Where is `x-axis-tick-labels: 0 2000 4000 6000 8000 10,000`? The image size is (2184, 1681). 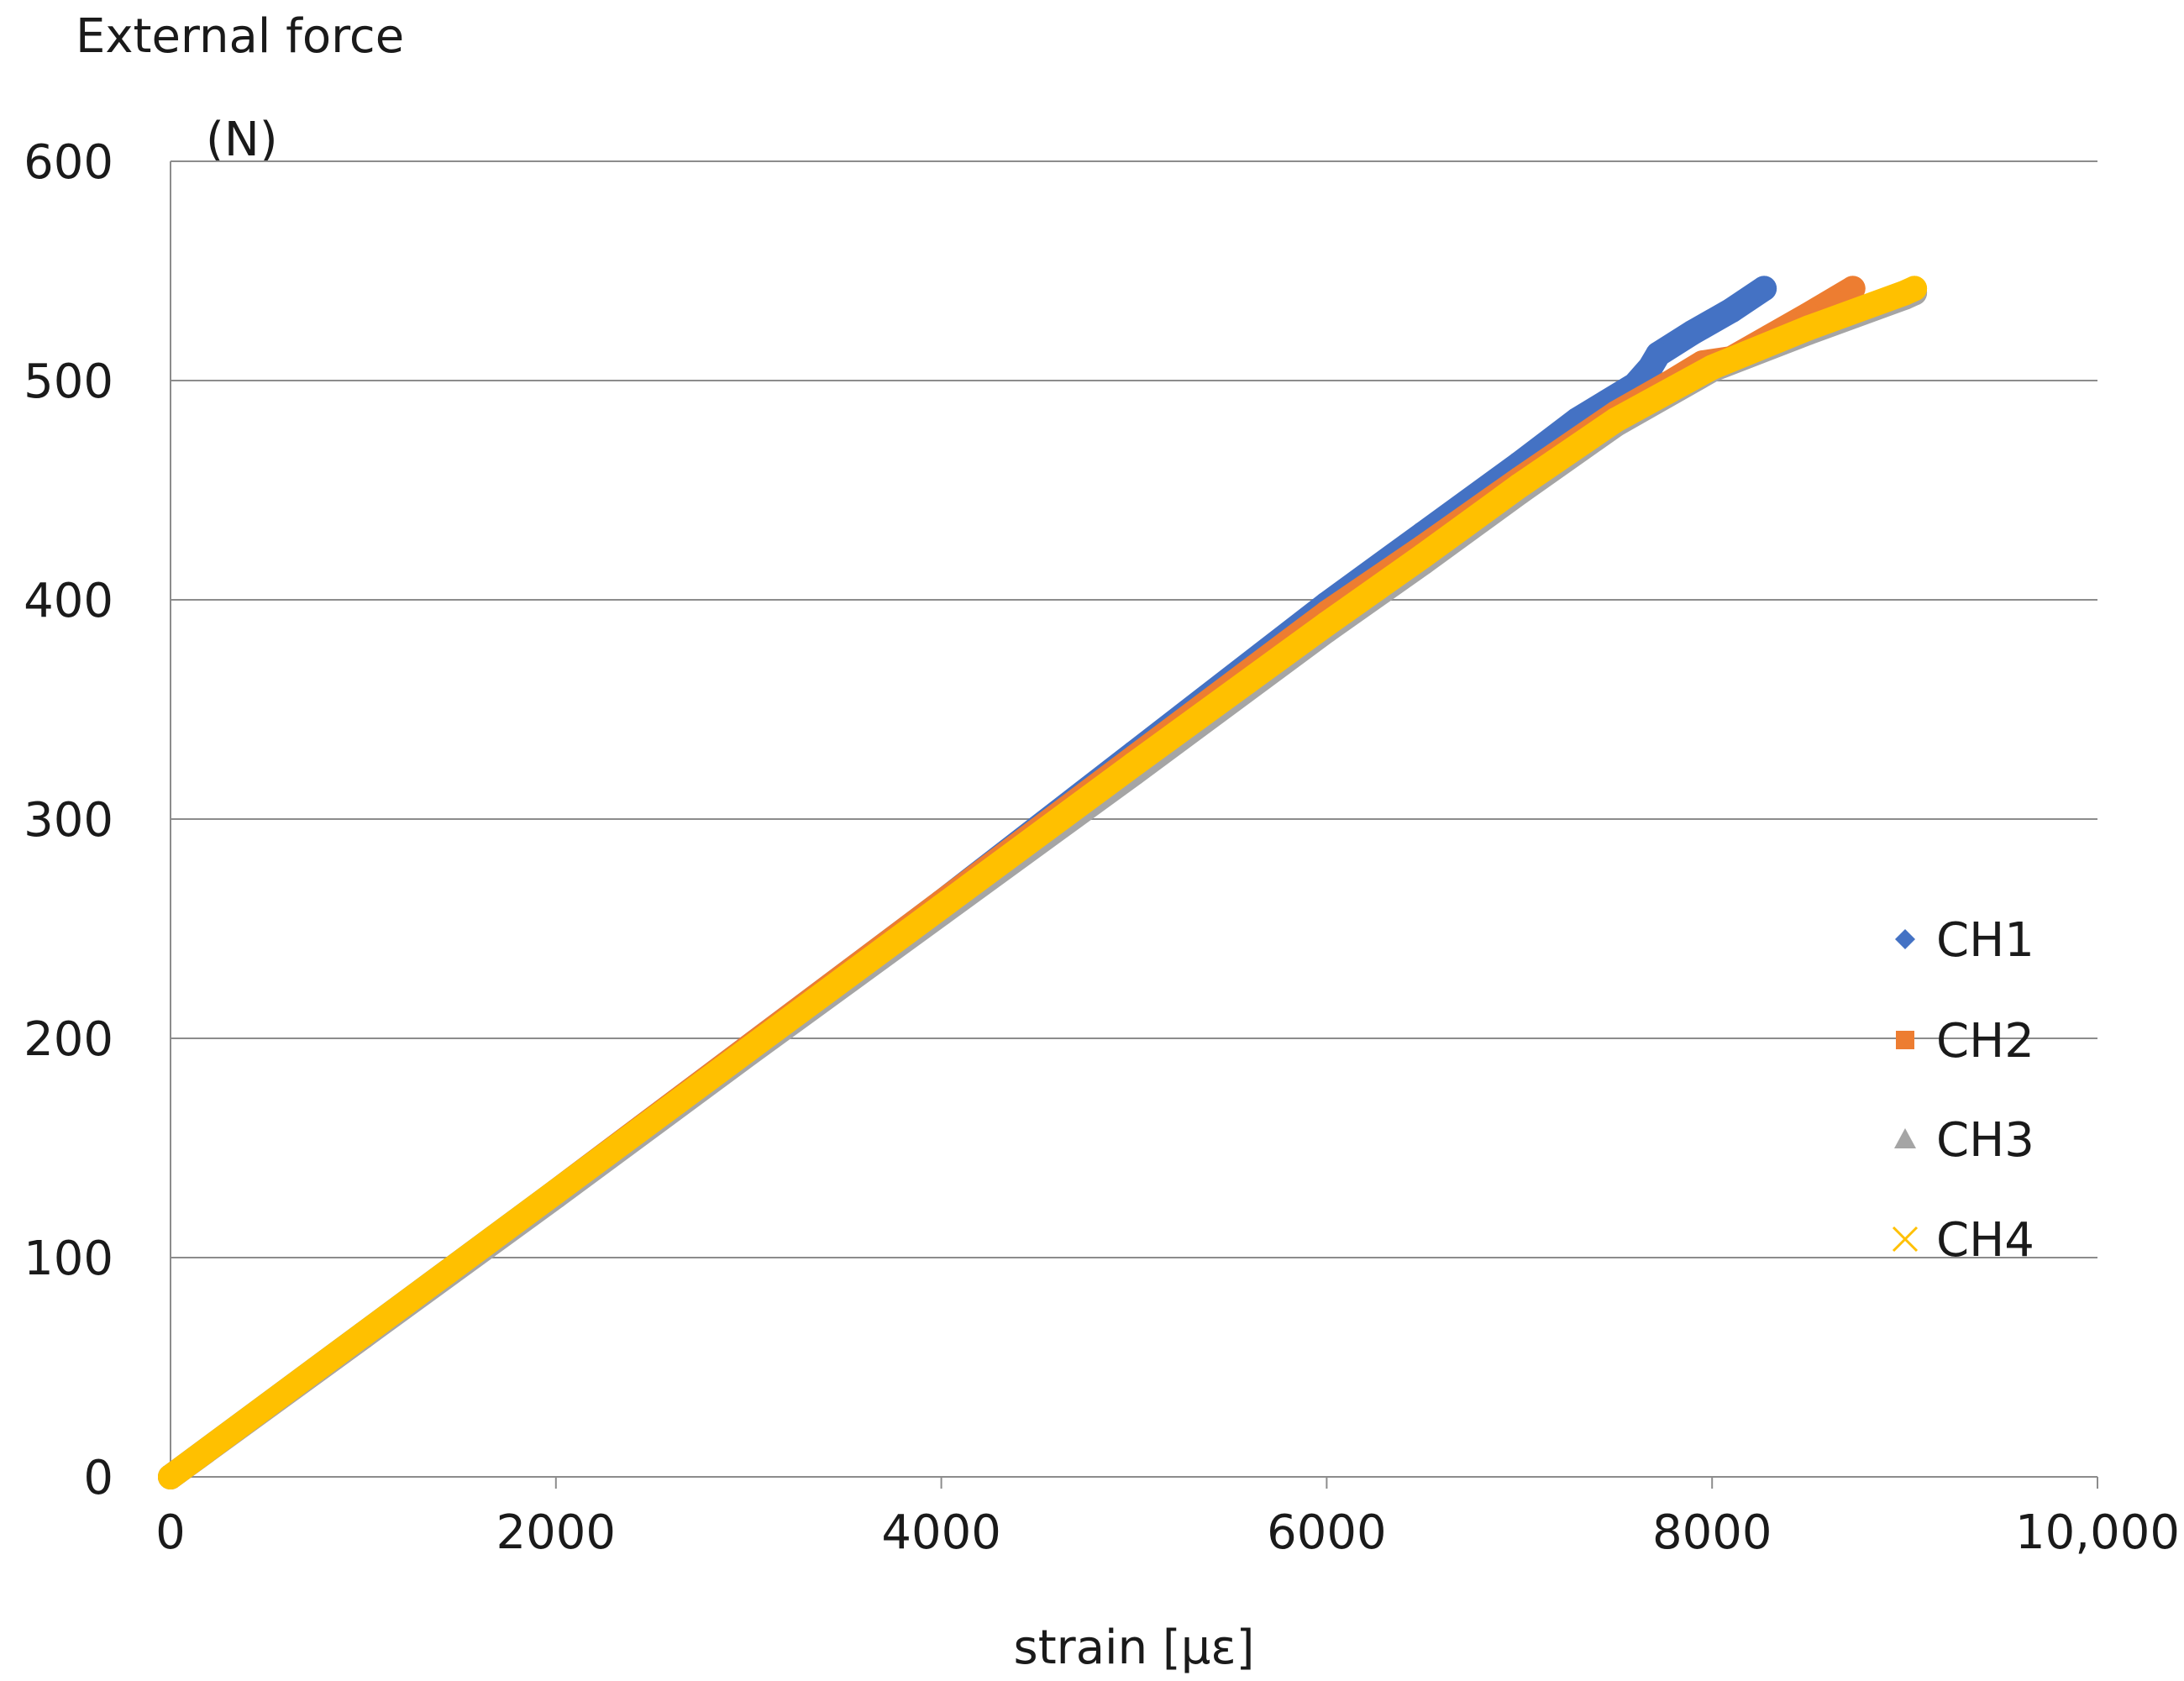
x-axis-tick-labels: 0 2000 4000 6000 8000 10,000 is located at coordinates (1167, 1532).